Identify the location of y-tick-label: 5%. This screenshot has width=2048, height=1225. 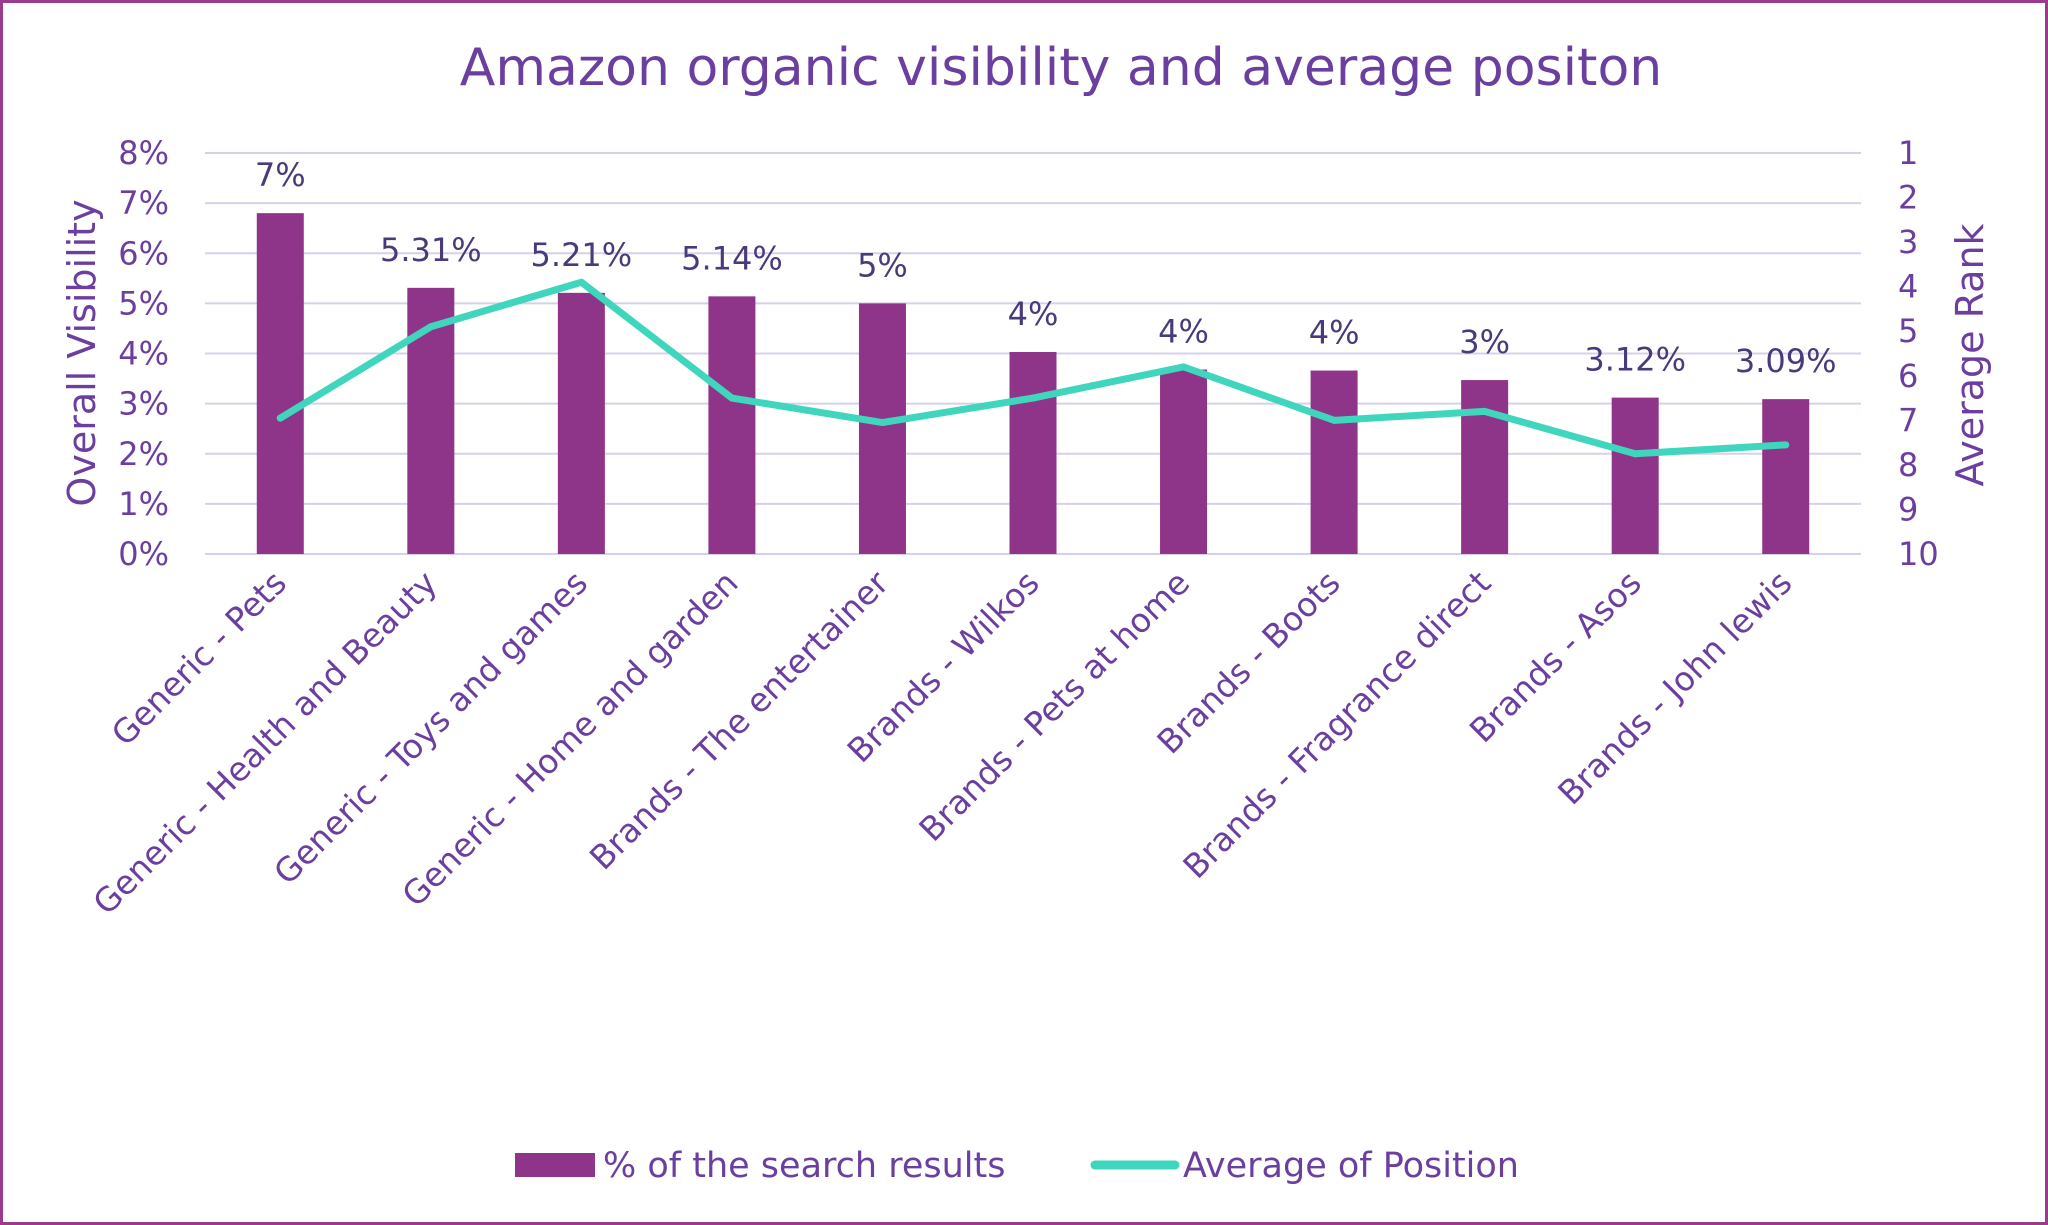
(143, 303).